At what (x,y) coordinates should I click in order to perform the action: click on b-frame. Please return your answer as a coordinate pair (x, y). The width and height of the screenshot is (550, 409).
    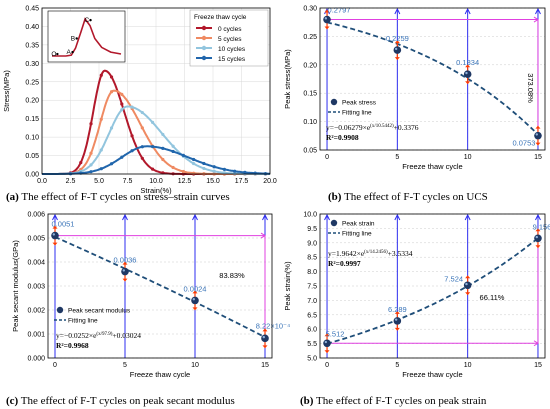
    Looking at the image, I should click on (432, 79).